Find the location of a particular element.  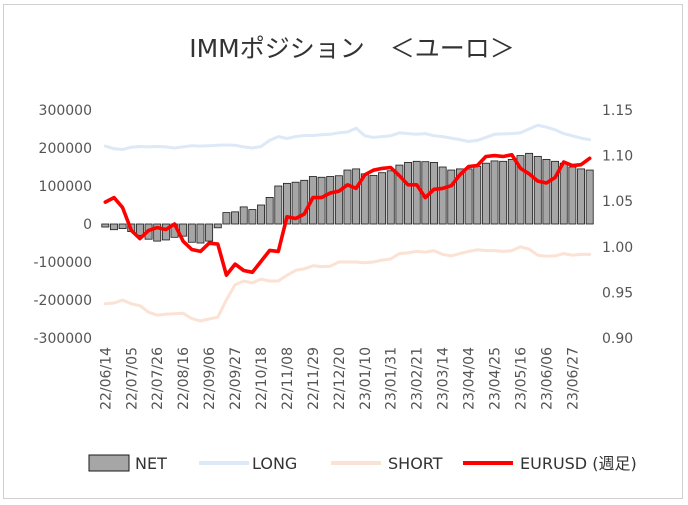

legend-label: NET is located at coordinates (151, 463).